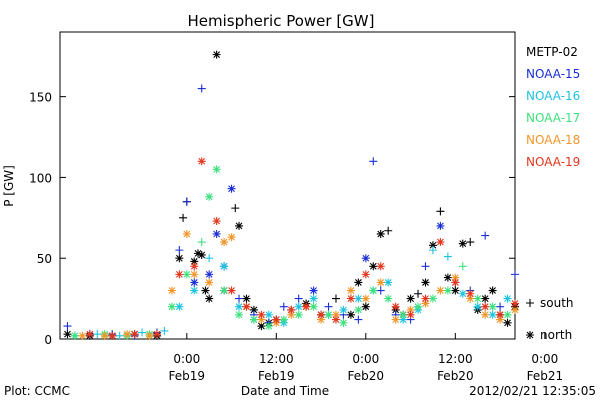 This screenshot has width=600, height=400. Describe the element at coordinates (553, 118) in the screenshot. I see `legend-entry: NOAA-17` at that location.